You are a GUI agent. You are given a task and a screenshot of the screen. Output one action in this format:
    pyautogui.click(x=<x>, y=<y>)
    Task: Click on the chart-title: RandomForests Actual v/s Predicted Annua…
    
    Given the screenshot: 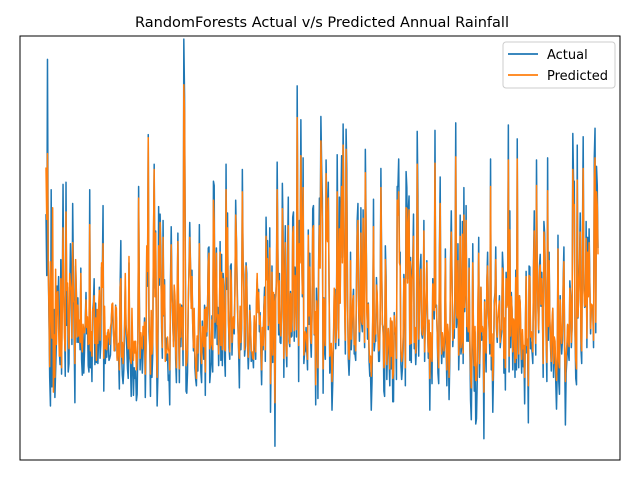 What is the action you would take?
    pyautogui.click(x=322, y=23)
    